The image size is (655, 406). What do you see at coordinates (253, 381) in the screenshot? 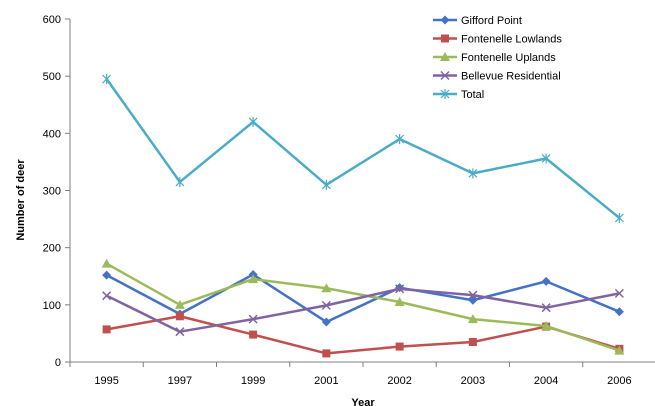
I see `x-tick-label: 1999` at bounding box center [253, 381].